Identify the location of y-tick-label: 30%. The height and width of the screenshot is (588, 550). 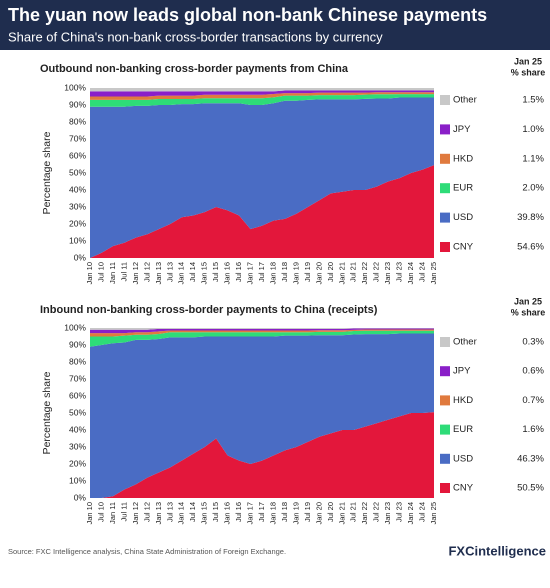
(77, 206).